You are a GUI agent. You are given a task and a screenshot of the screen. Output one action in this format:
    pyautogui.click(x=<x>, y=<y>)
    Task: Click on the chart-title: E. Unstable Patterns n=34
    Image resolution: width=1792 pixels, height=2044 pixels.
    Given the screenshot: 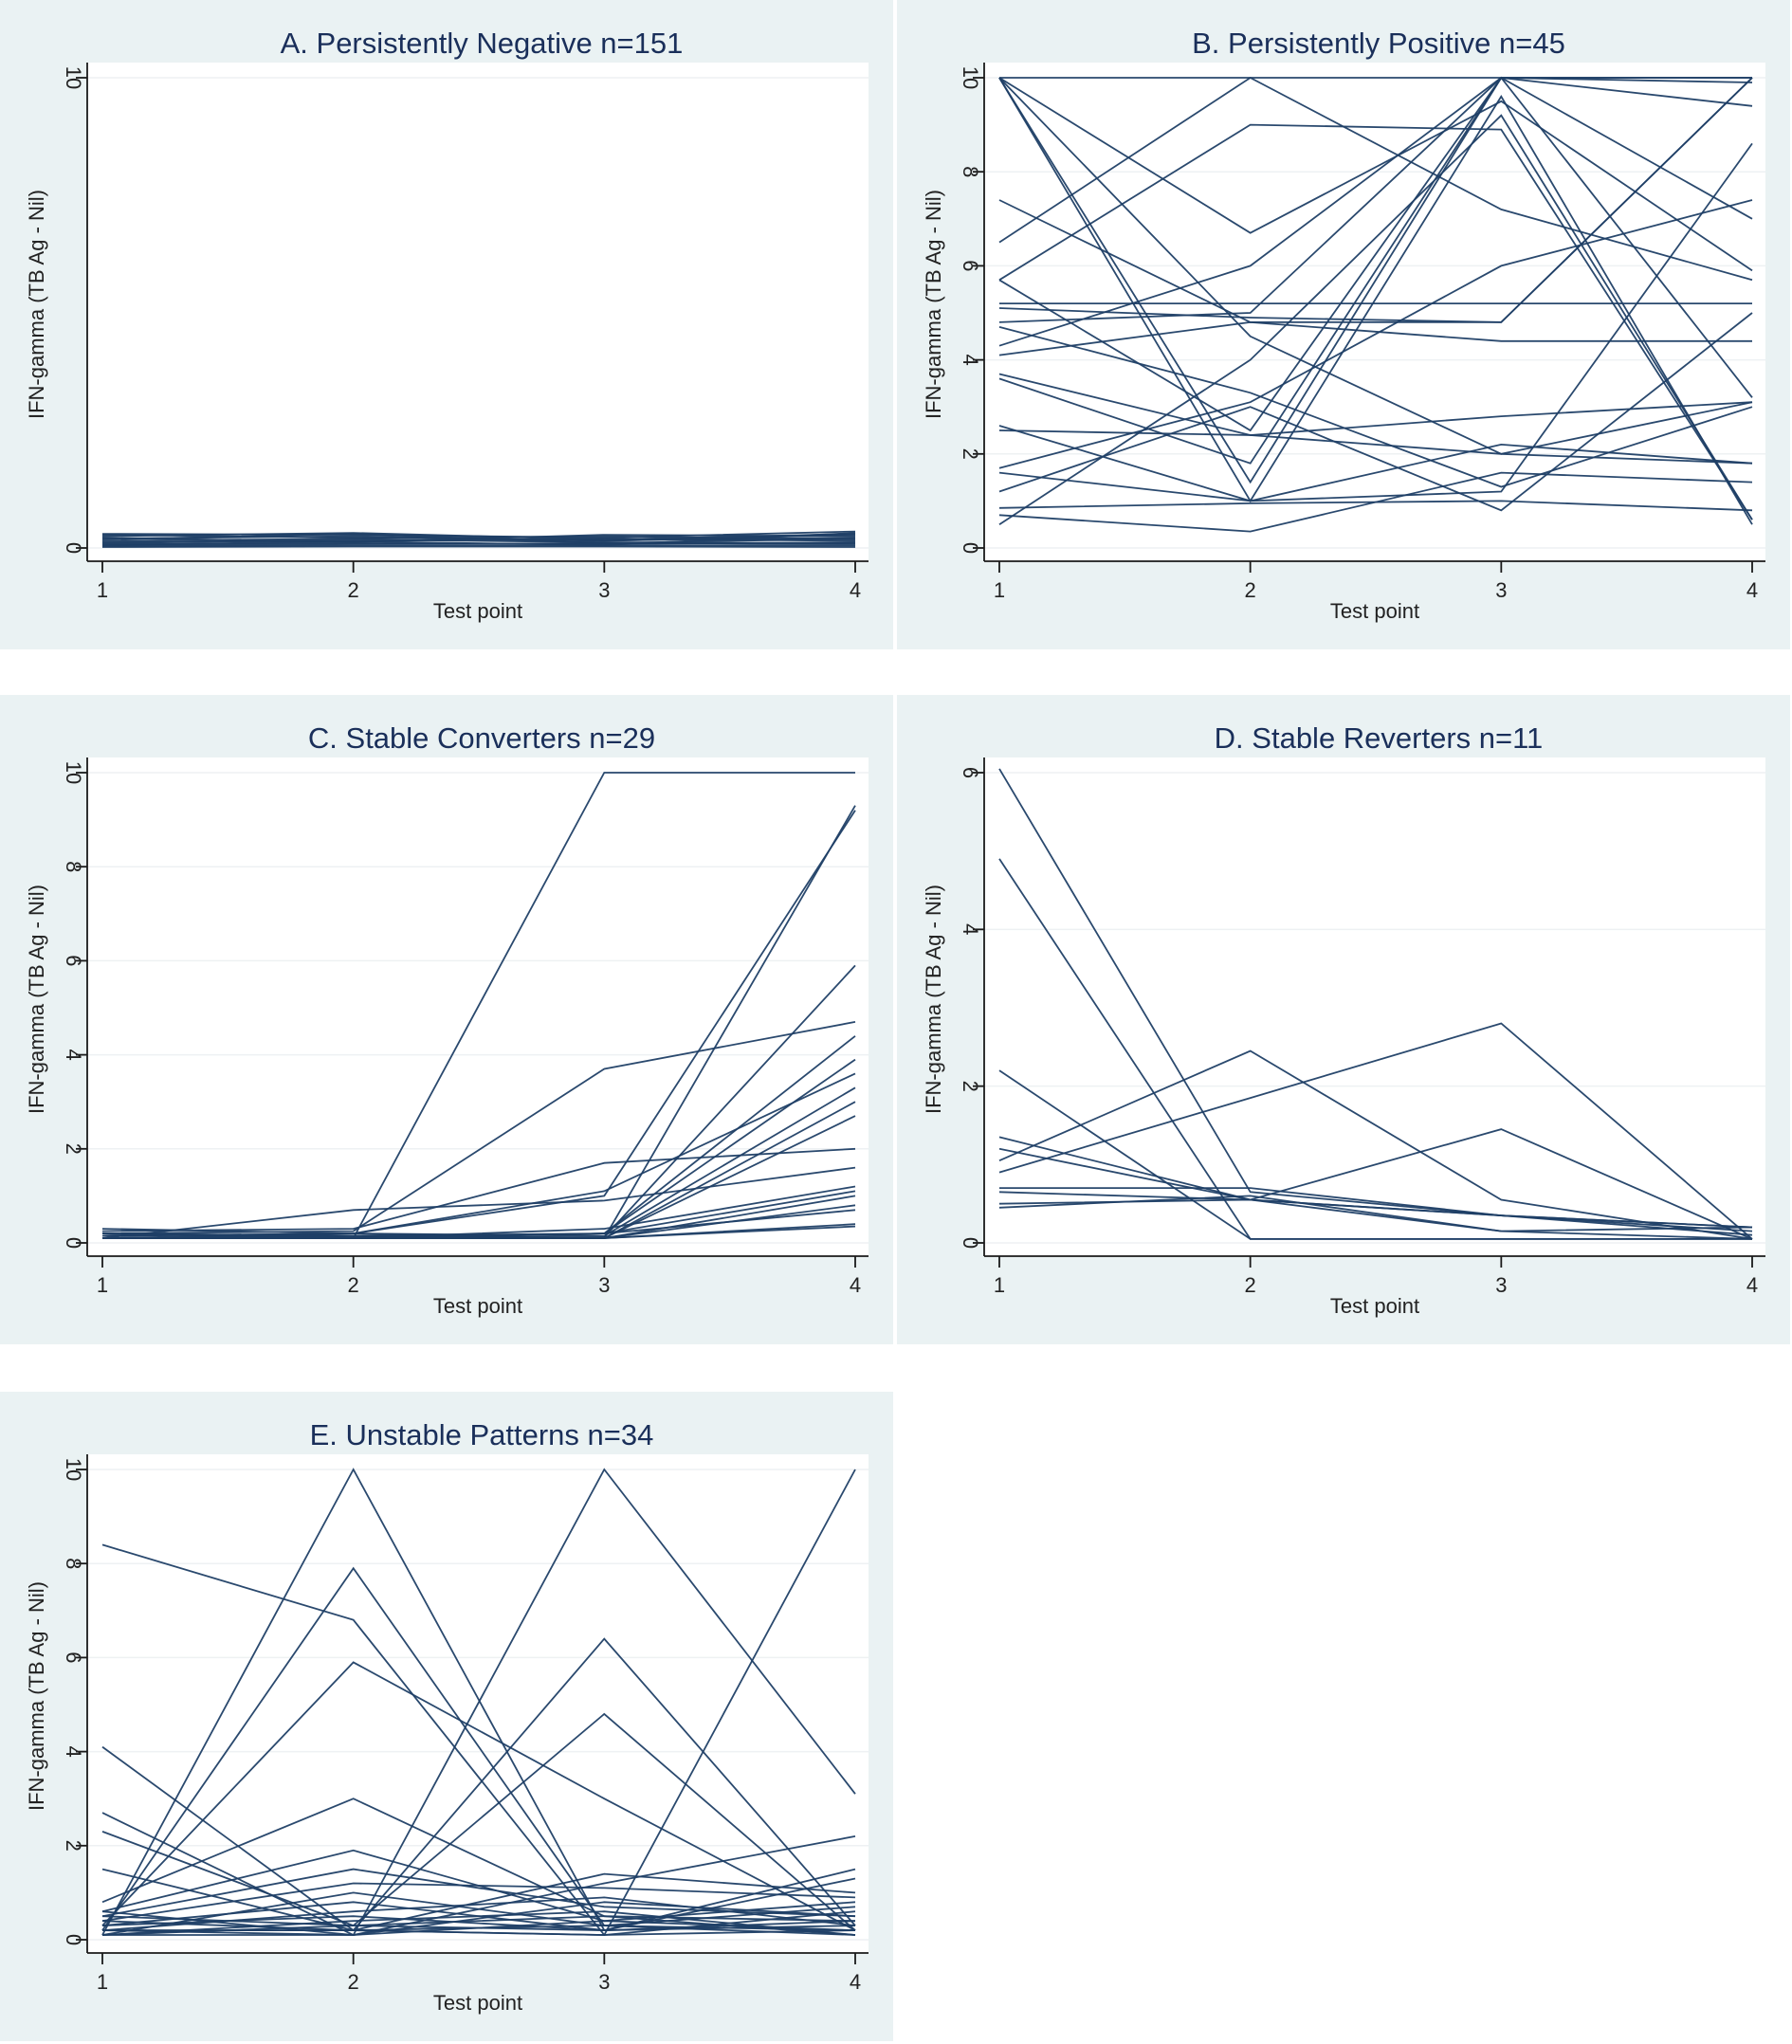 What is the action you would take?
    pyautogui.click(x=482, y=1434)
    